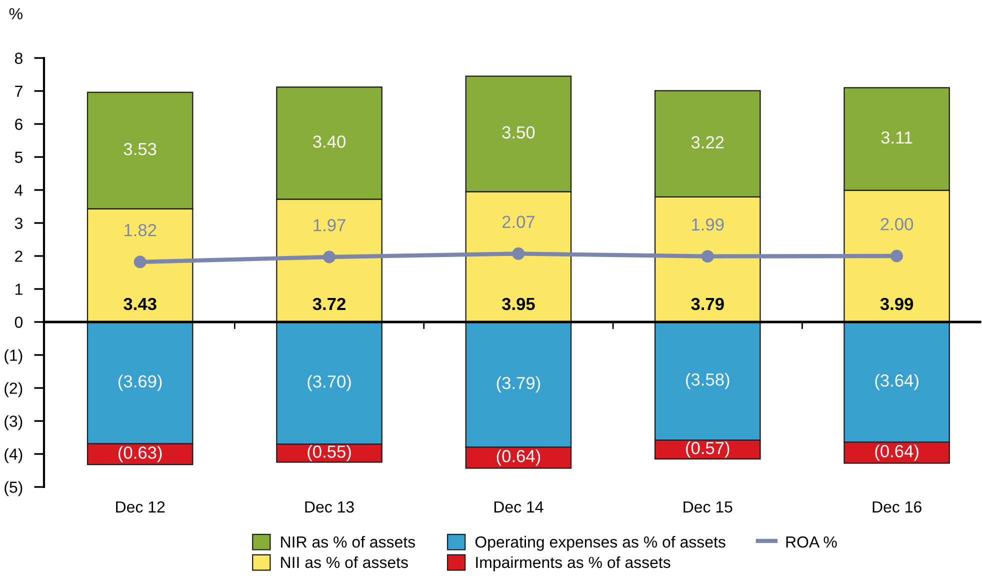  Describe the element at coordinates (18, 190) in the screenshot. I see `y-tick-label: 4` at that location.